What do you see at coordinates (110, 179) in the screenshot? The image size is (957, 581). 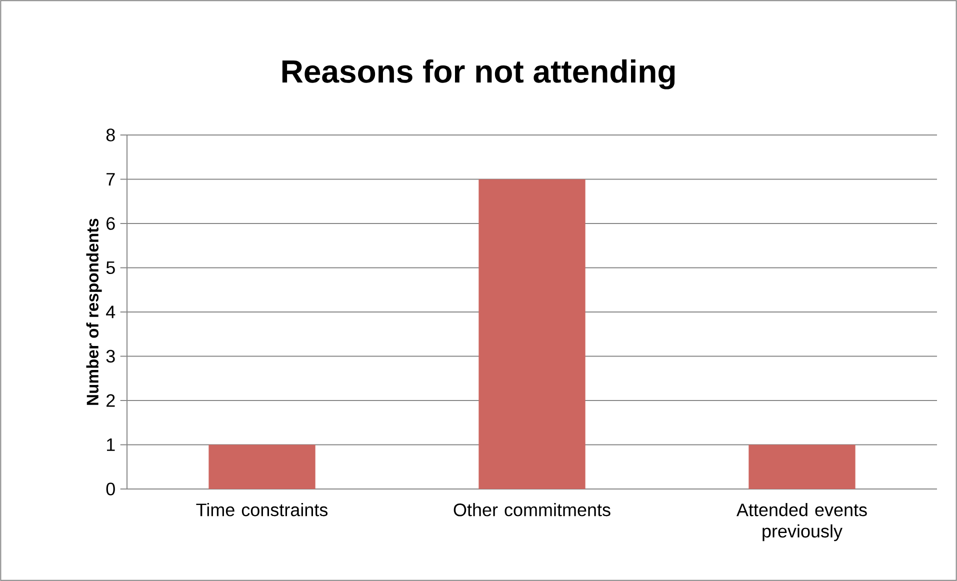 I see `y-tick-label: 7` at bounding box center [110, 179].